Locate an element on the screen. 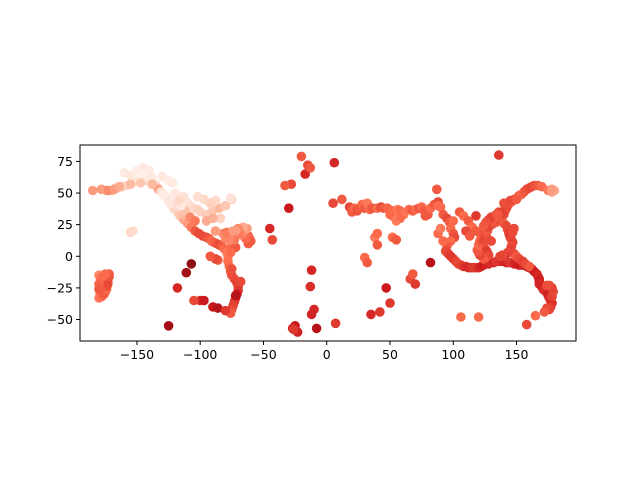 This screenshot has width=640, height=480. x-tick-label: 50 is located at coordinates (390, 354).